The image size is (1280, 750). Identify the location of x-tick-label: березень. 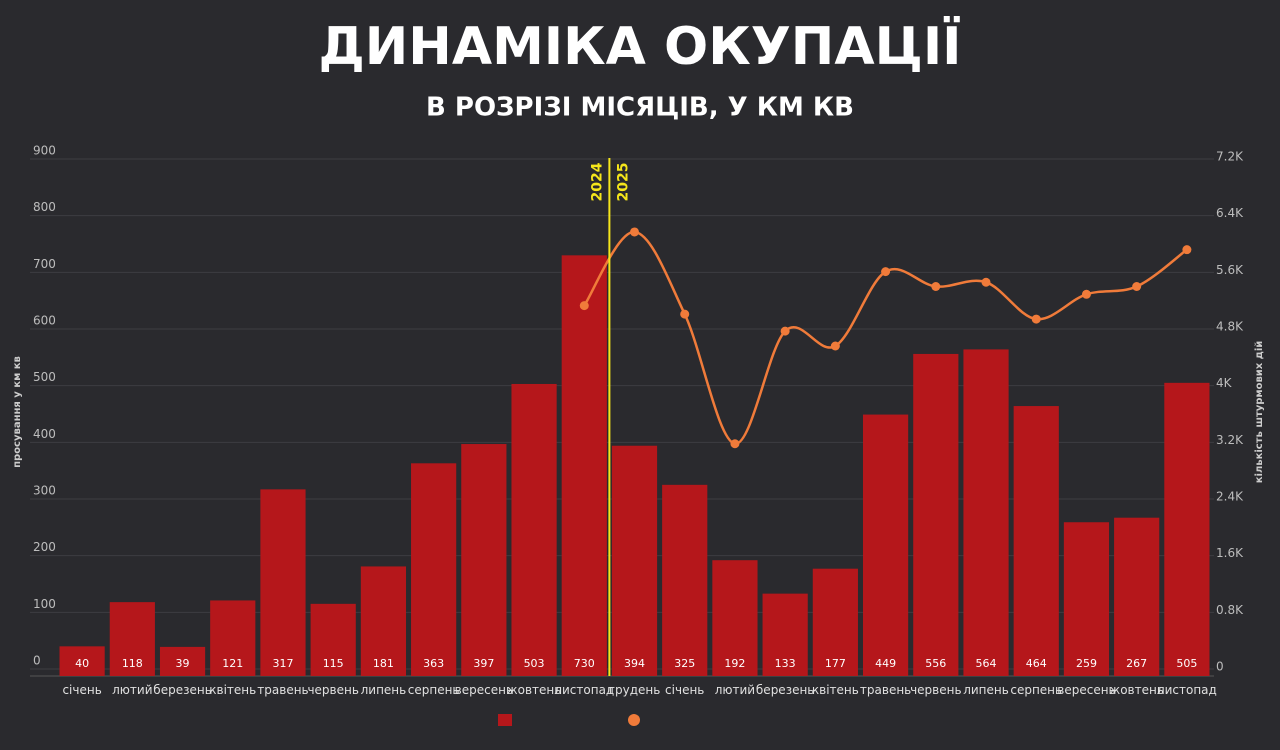
(785, 690).